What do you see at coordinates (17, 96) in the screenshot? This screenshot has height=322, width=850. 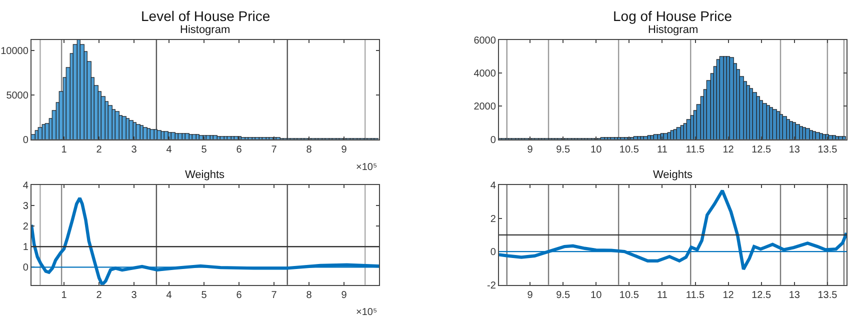 I see `y-tick-label: 5000` at bounding box center [17, 96].